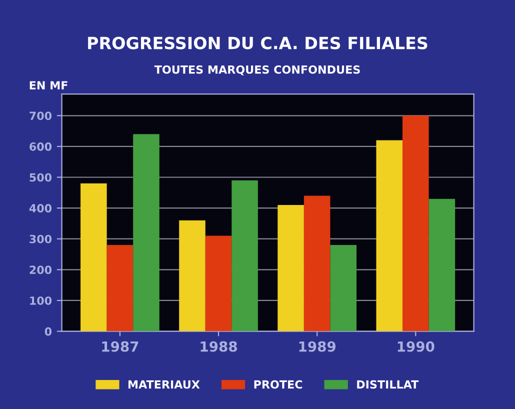 The image size is (515, 409). Describe the element at coordinates (41, 239) in the screenshot. I see `y-tick-label: 300` at that location.